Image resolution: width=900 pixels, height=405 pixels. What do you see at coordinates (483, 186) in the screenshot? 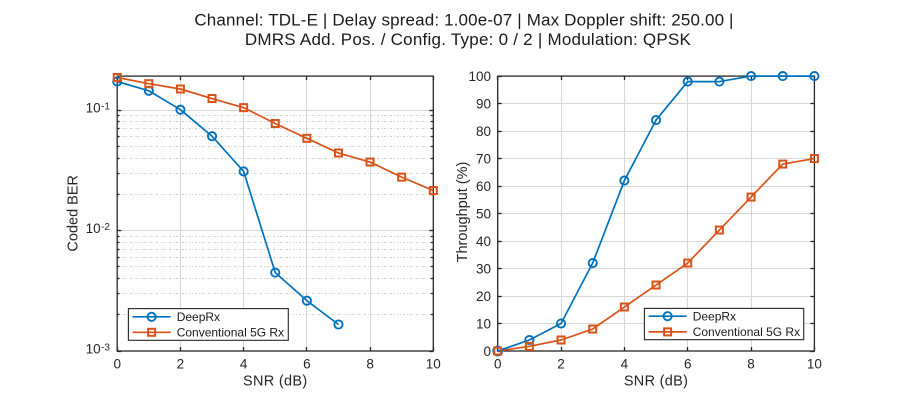
I see `svg-text: 60` at bounding box center [483, 186].